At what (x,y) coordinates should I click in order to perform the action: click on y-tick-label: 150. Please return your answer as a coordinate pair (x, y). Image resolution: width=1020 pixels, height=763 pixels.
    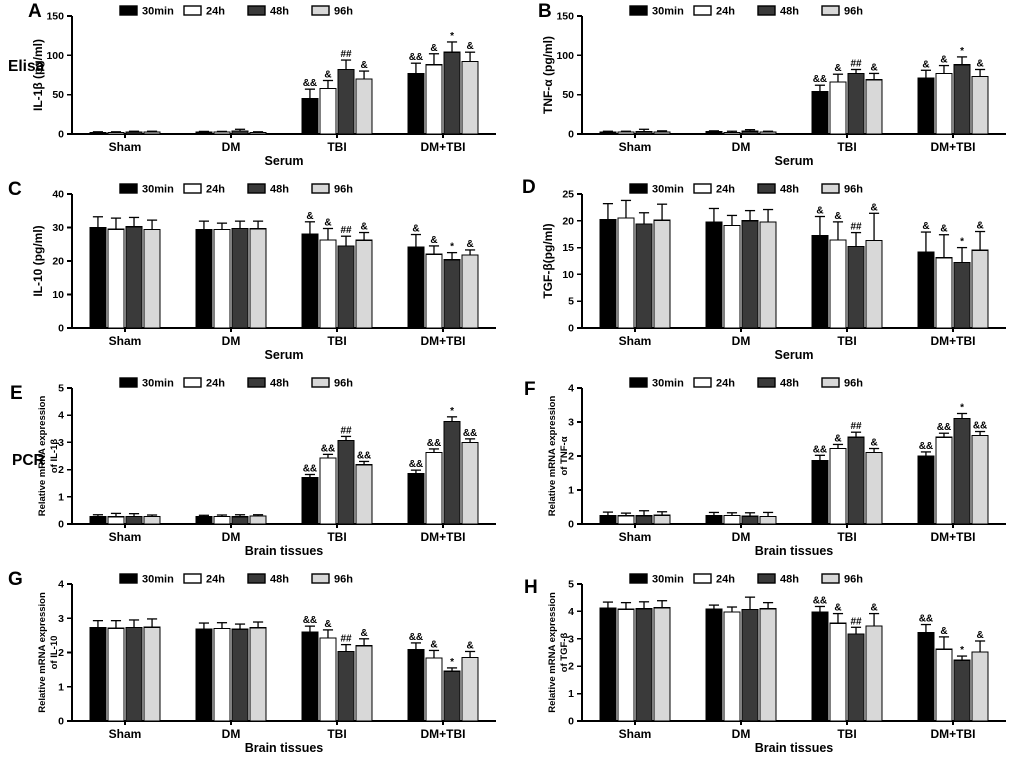
    Looking at the image, I should click on (55, 17).